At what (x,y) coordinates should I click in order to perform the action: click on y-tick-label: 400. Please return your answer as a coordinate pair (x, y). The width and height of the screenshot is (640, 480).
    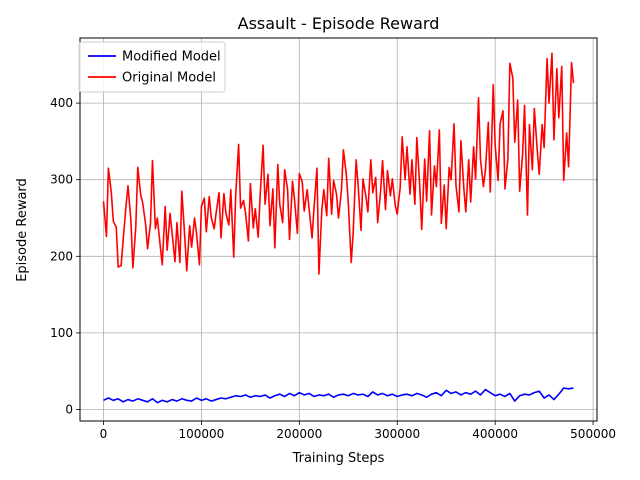
    Looking at the image, I should click on (61, 103).